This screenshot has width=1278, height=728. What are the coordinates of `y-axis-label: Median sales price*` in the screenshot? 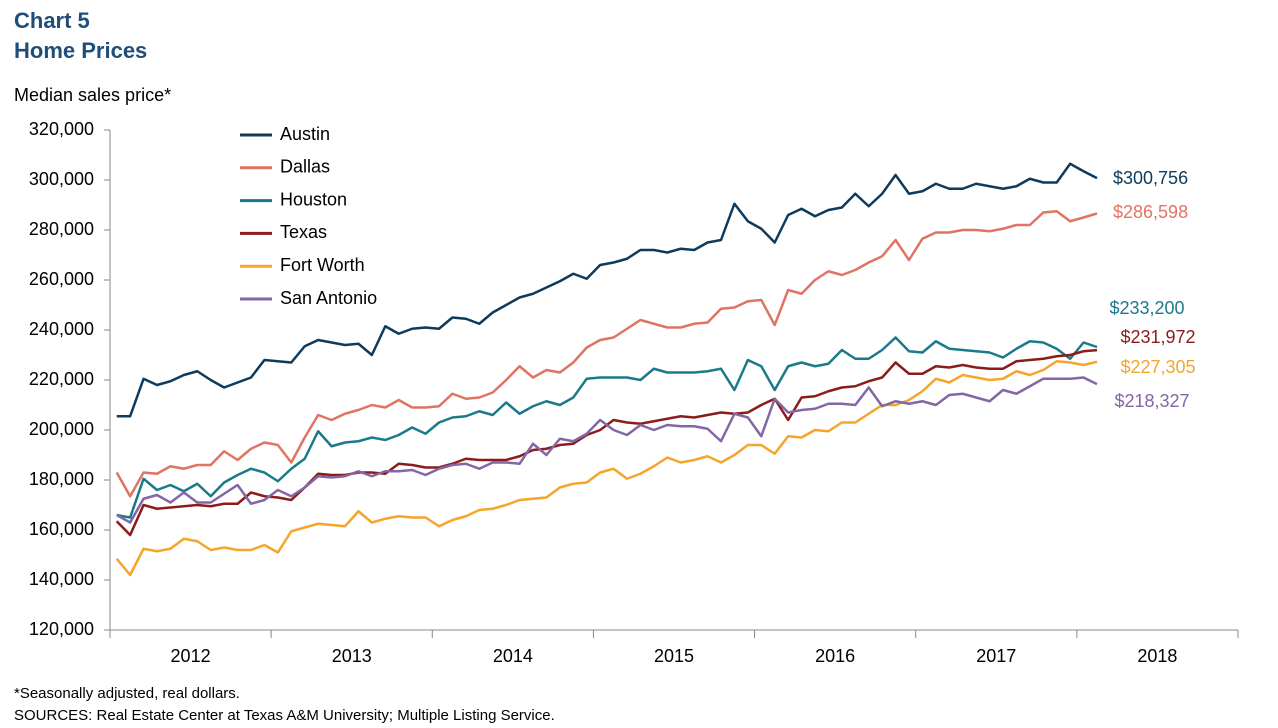 It's located at (92, 95).